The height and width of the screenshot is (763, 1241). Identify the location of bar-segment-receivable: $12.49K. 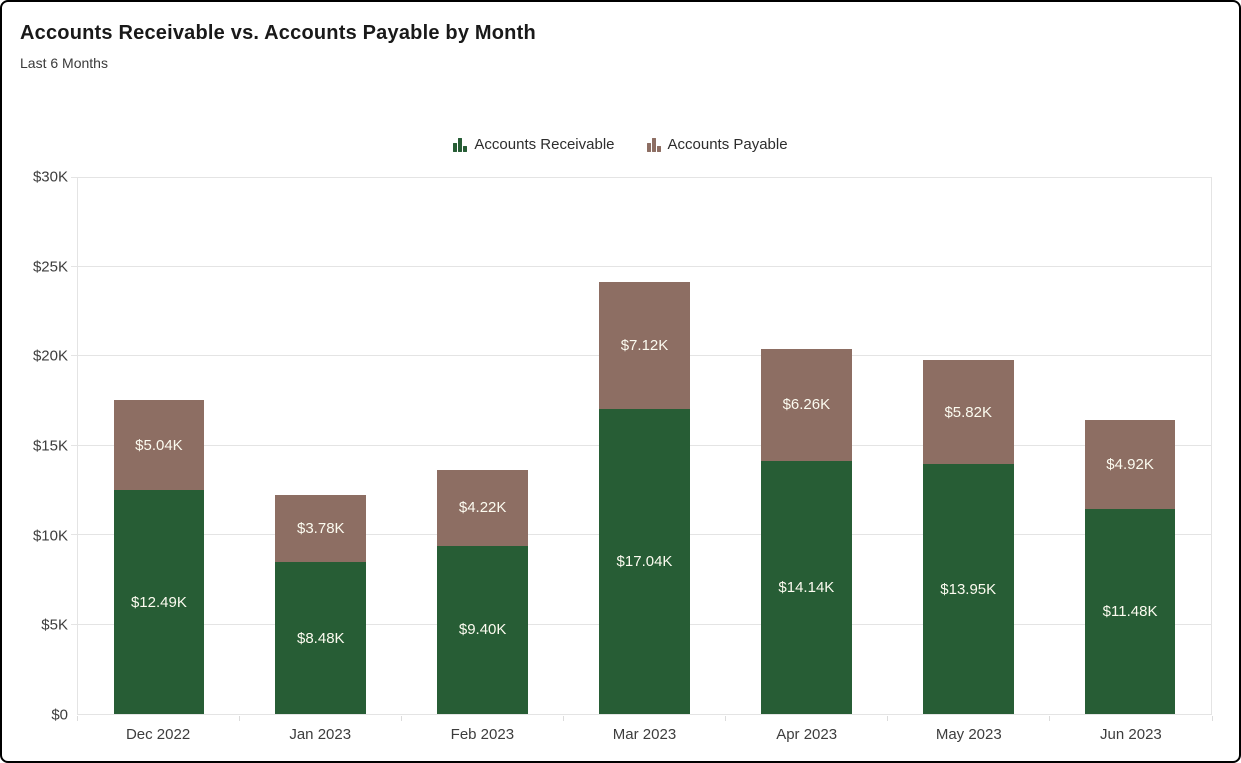
(159, 602).